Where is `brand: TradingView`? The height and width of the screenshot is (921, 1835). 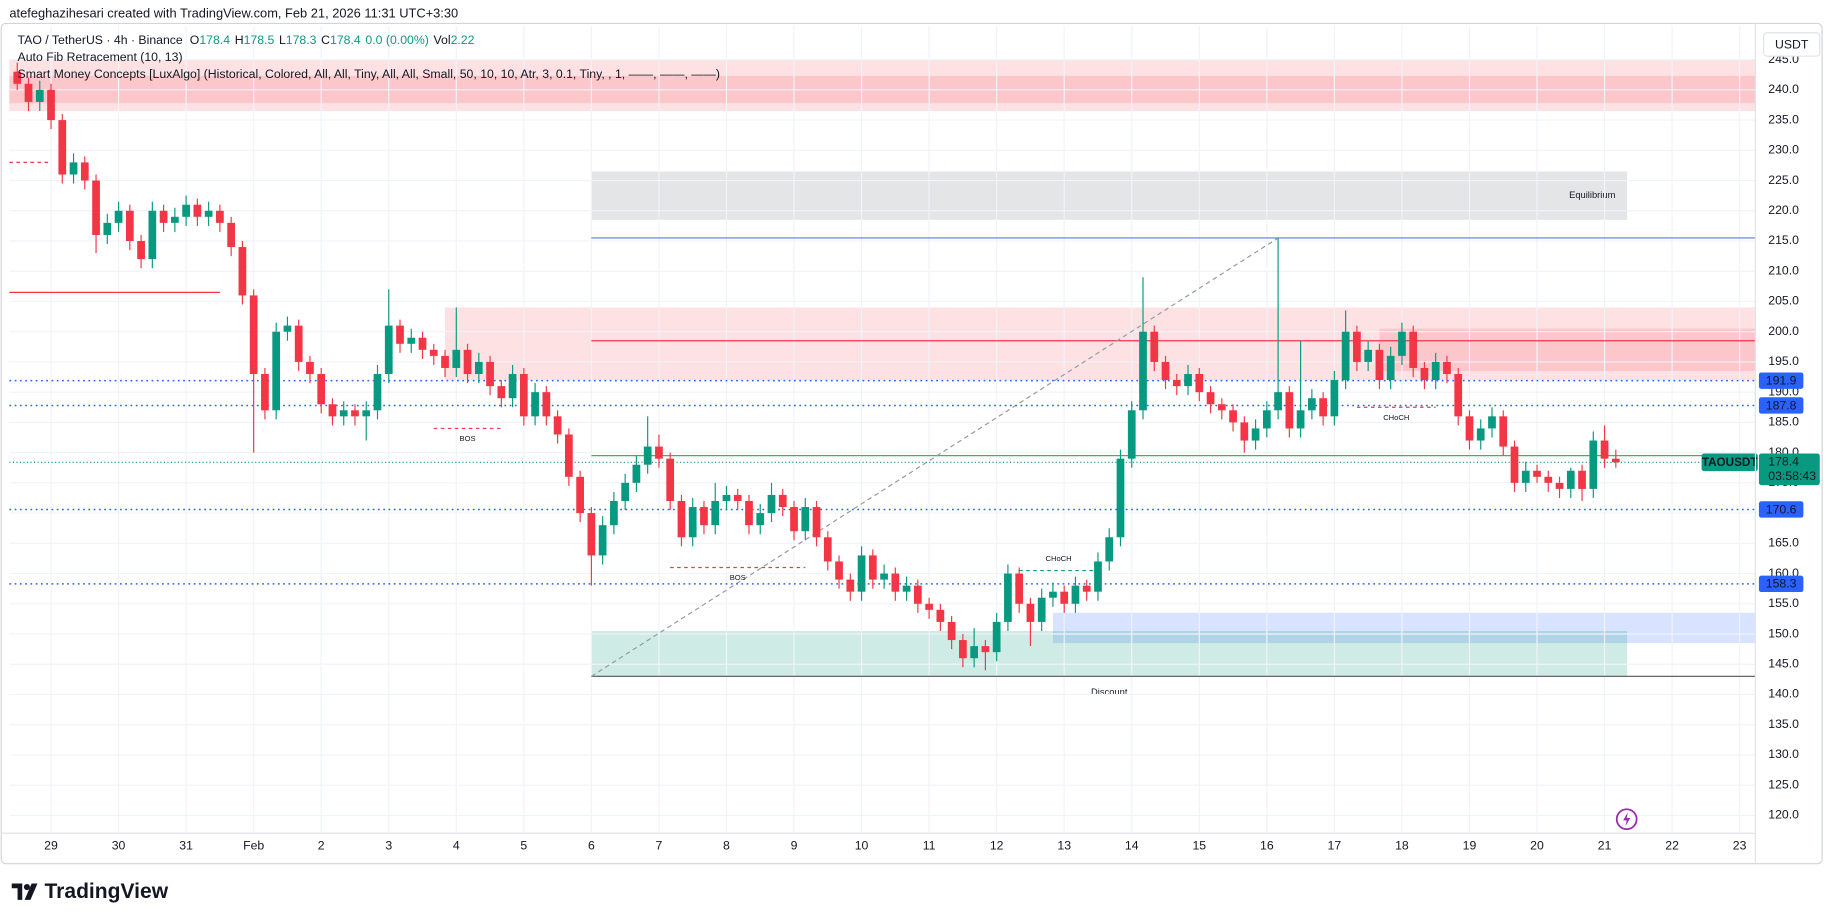 brand: TradingView is located at coordinates (106, 891).